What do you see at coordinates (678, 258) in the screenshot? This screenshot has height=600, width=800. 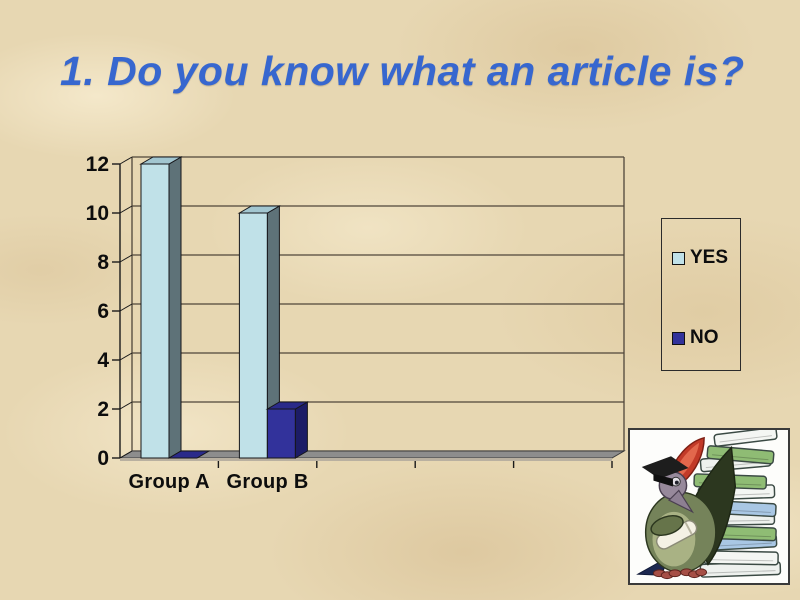 I see `legend-swatch-yes` at bounding box center [678, 258].